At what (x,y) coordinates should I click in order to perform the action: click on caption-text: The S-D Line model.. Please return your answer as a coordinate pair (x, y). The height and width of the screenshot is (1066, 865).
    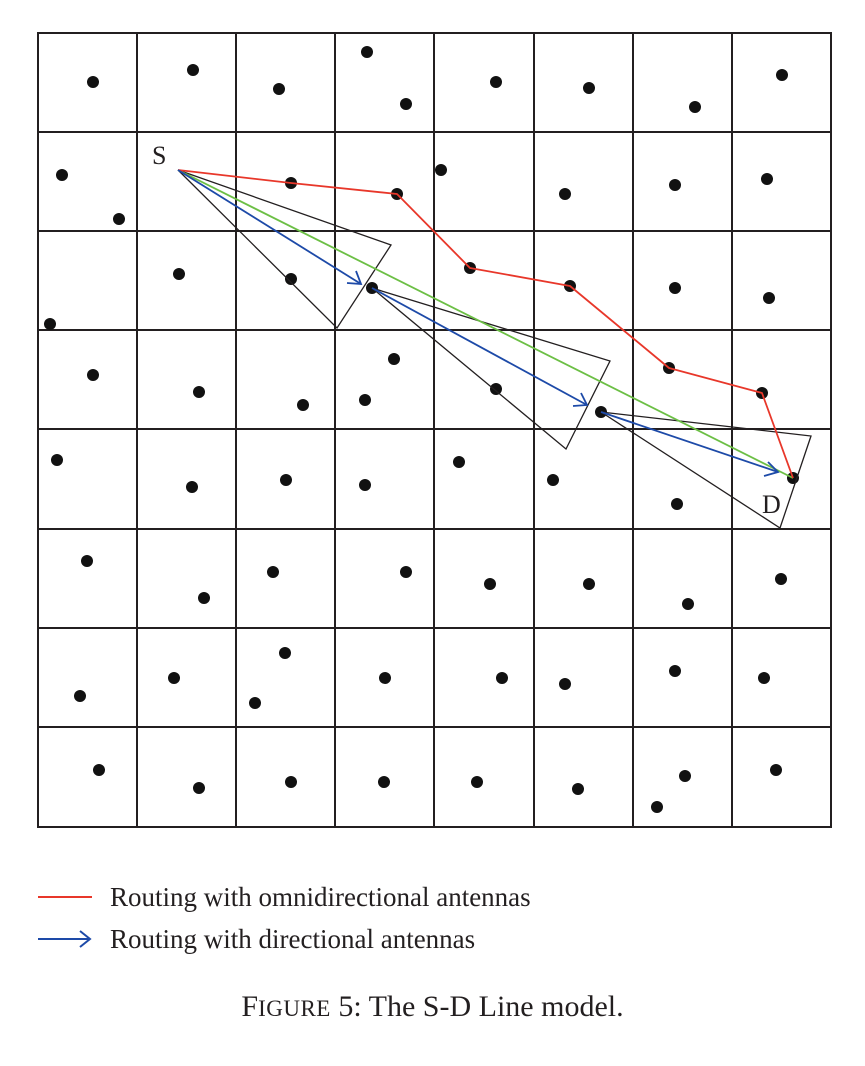
    Looking at the image, I should click on (496, 1006).